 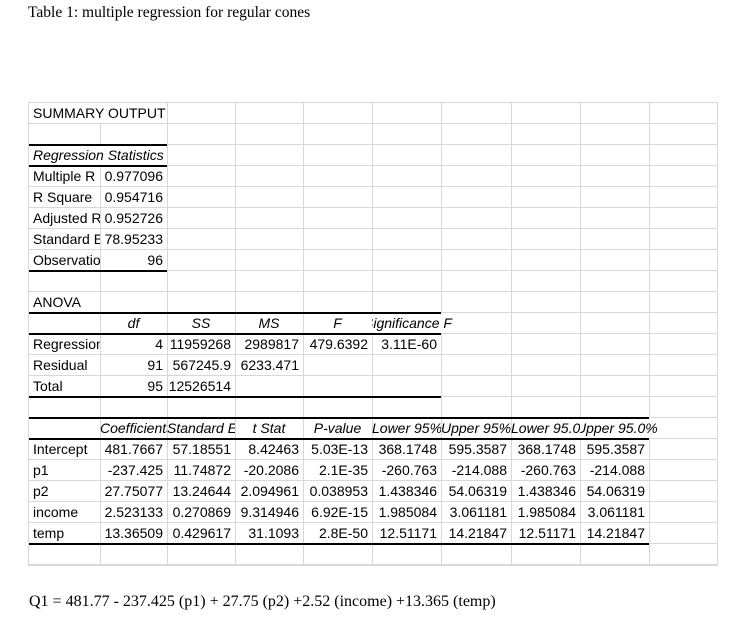 What do you see at coordinates (409, 344) in the screenshot?
I see `cell: 3.11E-60` at bounding box center [409, 344].